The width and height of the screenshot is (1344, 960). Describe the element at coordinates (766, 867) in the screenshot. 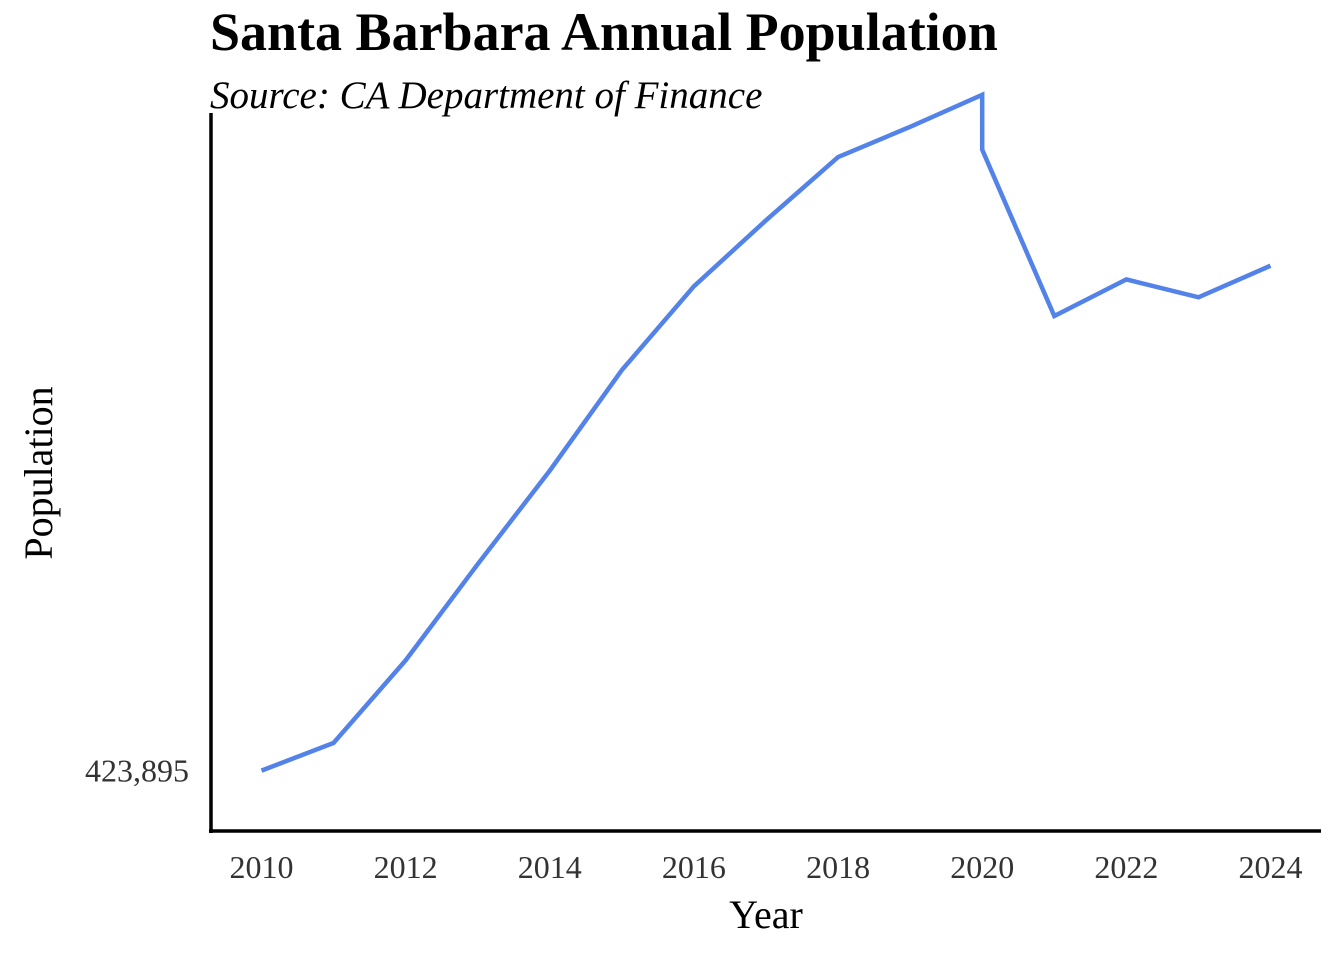

I see `x-axis-ticks: 2010 2012 2014 2016 2018 2020 2022 2024` at that location.